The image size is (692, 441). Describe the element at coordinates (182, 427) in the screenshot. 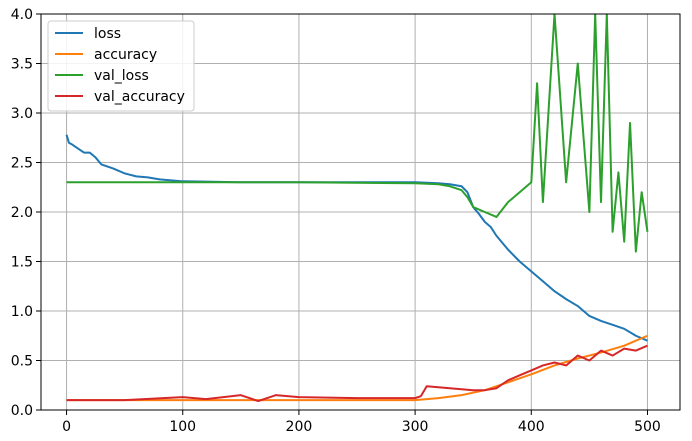

I see `x-tick-label-1: 100` at that location.